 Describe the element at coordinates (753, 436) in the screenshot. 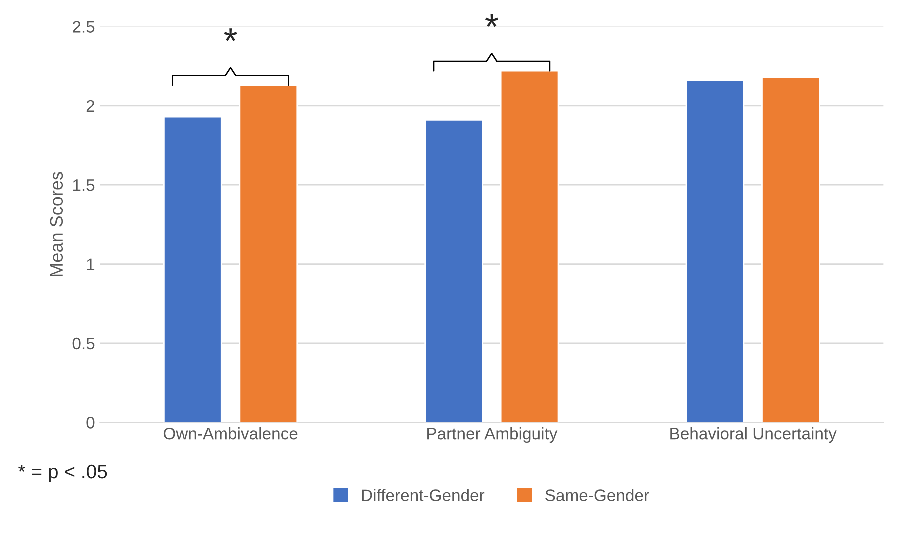

I see `x-tick-label: Behavioral Uncertainty` at that location.